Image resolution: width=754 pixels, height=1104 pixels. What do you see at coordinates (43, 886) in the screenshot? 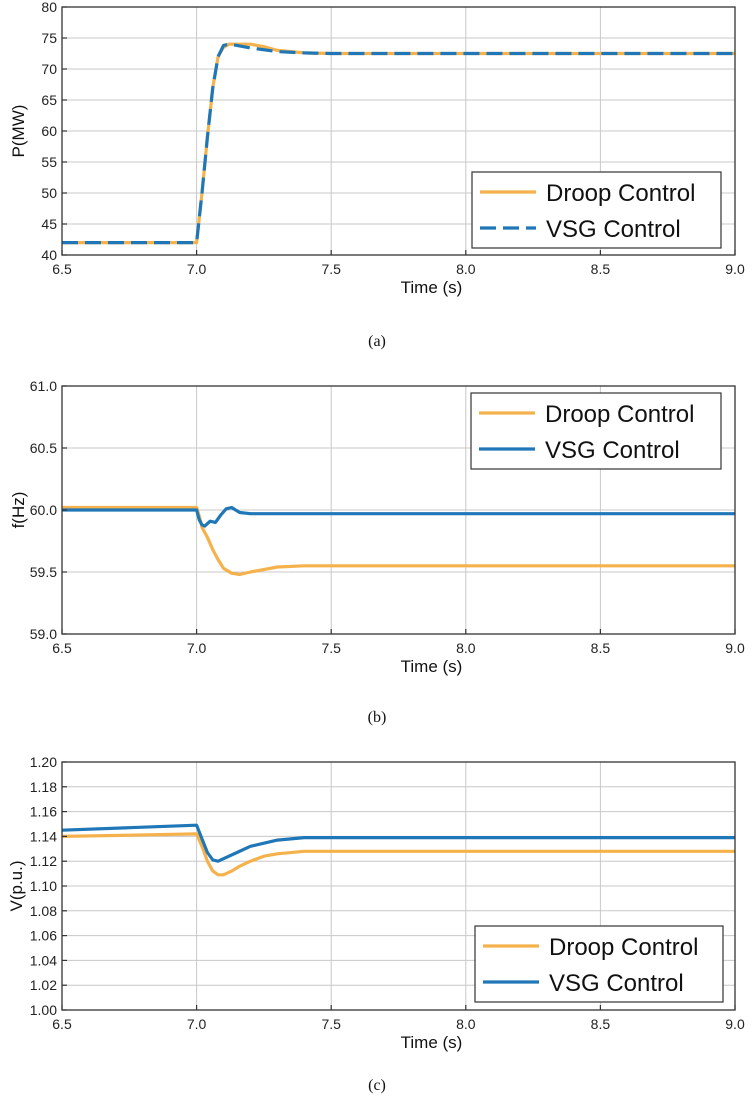
I see `y-tick-label: 1.10` at bounding box center [43, 886].